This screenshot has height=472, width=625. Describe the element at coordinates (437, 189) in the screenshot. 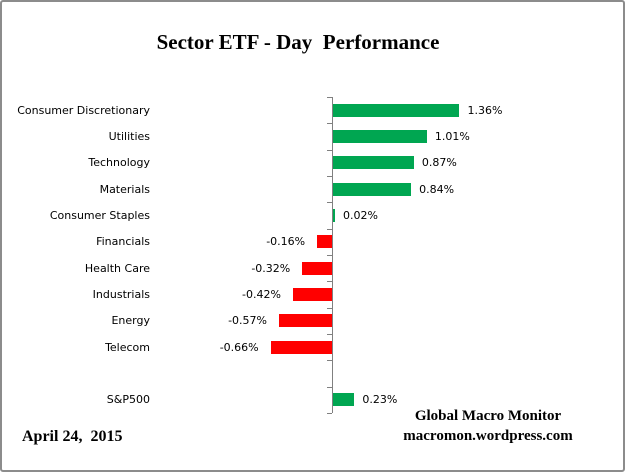

I see `value-label: 0.84%` at that location.